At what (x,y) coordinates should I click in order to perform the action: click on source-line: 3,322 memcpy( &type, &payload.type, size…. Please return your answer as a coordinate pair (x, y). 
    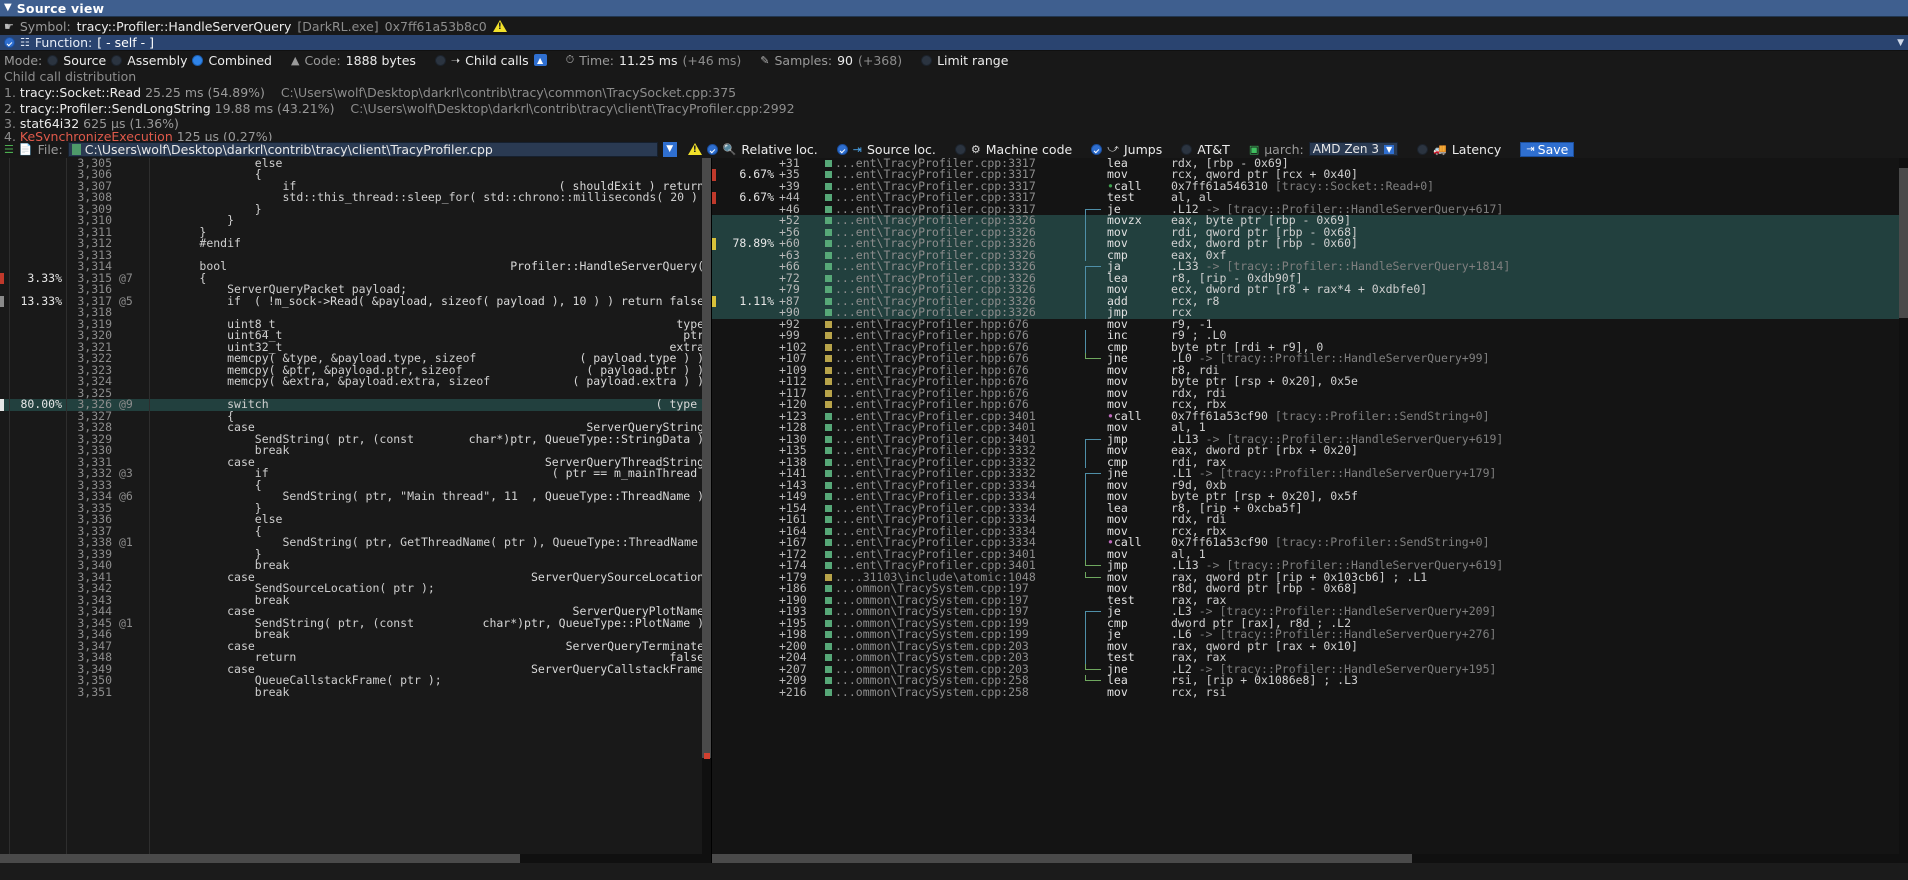
    Looking at the image, I should click on (355, 358).